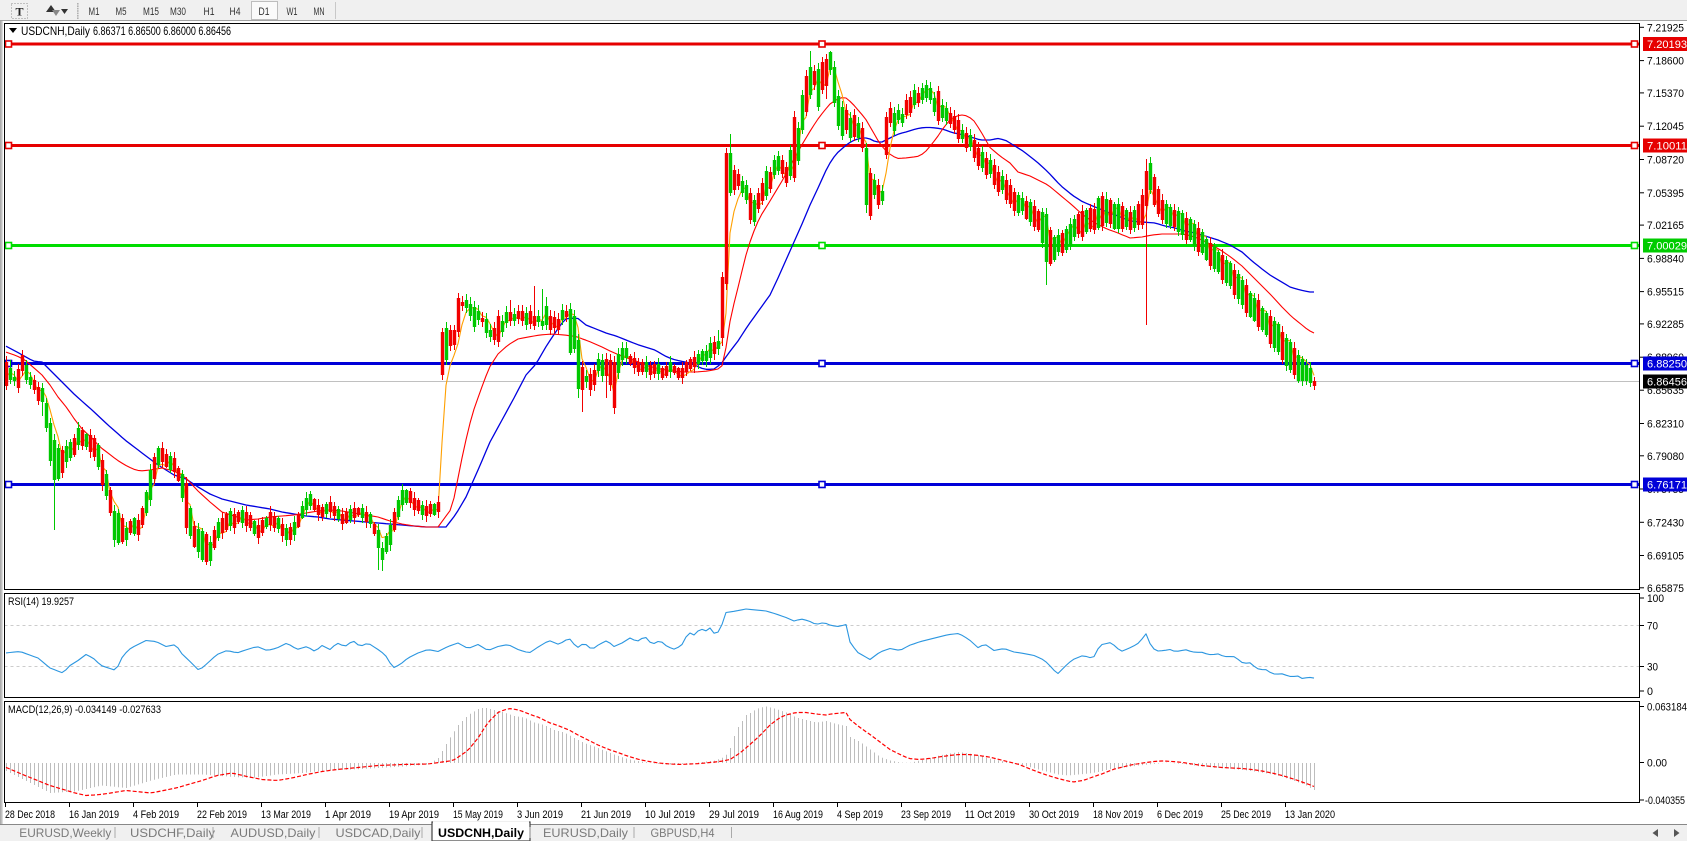 Image resolution: width=1687 pixels, height=846 pixels. What do you see at coordinates (19, 12) in the screenshot?
I see `svg-text: T` at bounding box center [19, 12].